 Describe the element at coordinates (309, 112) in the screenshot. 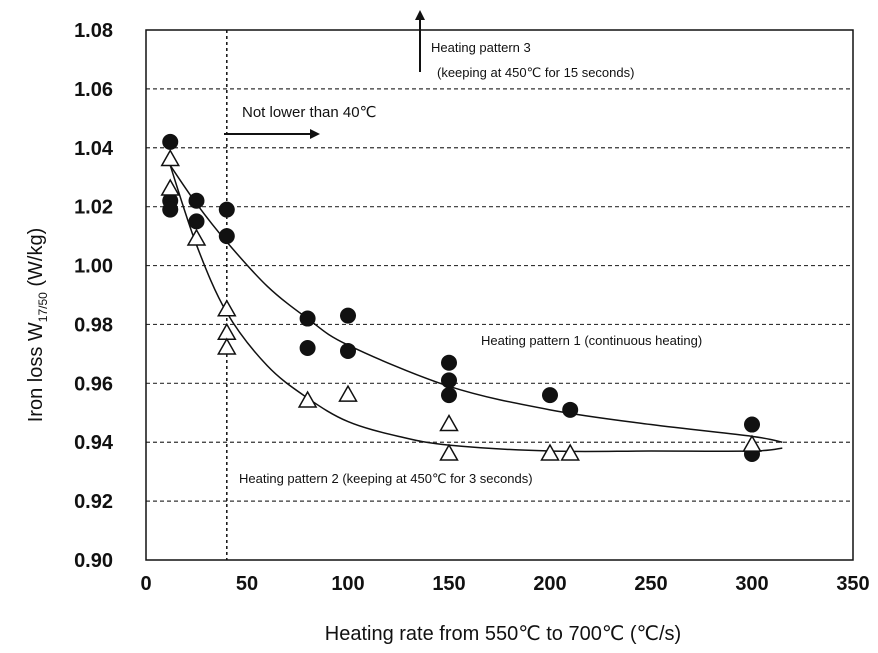

I see `annotation-not-lower: Not lower than 40℃` at that location.